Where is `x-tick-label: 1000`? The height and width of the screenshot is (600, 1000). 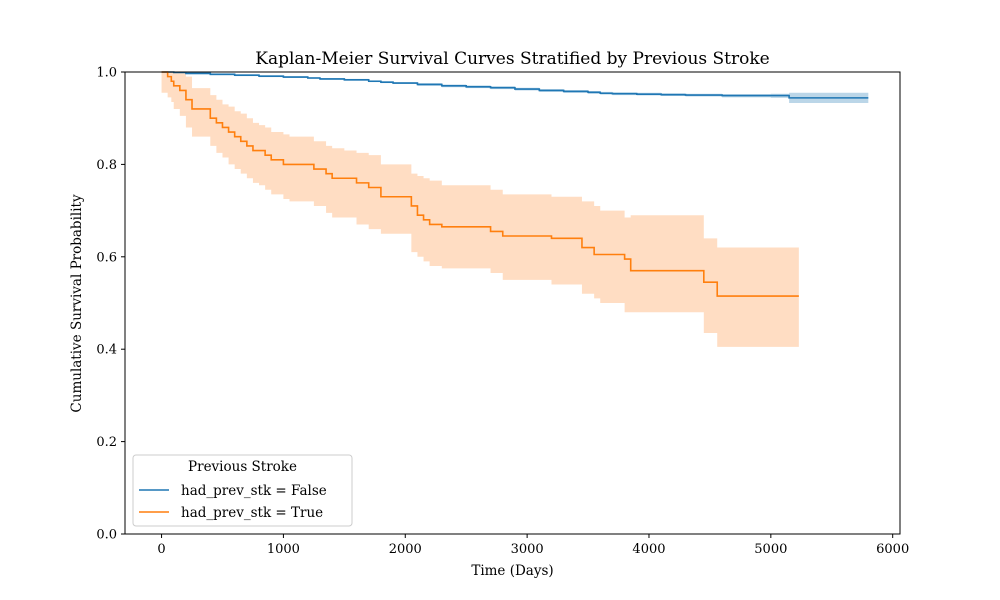
x-tick-label: 1000 is located at coordinates (283, 549).